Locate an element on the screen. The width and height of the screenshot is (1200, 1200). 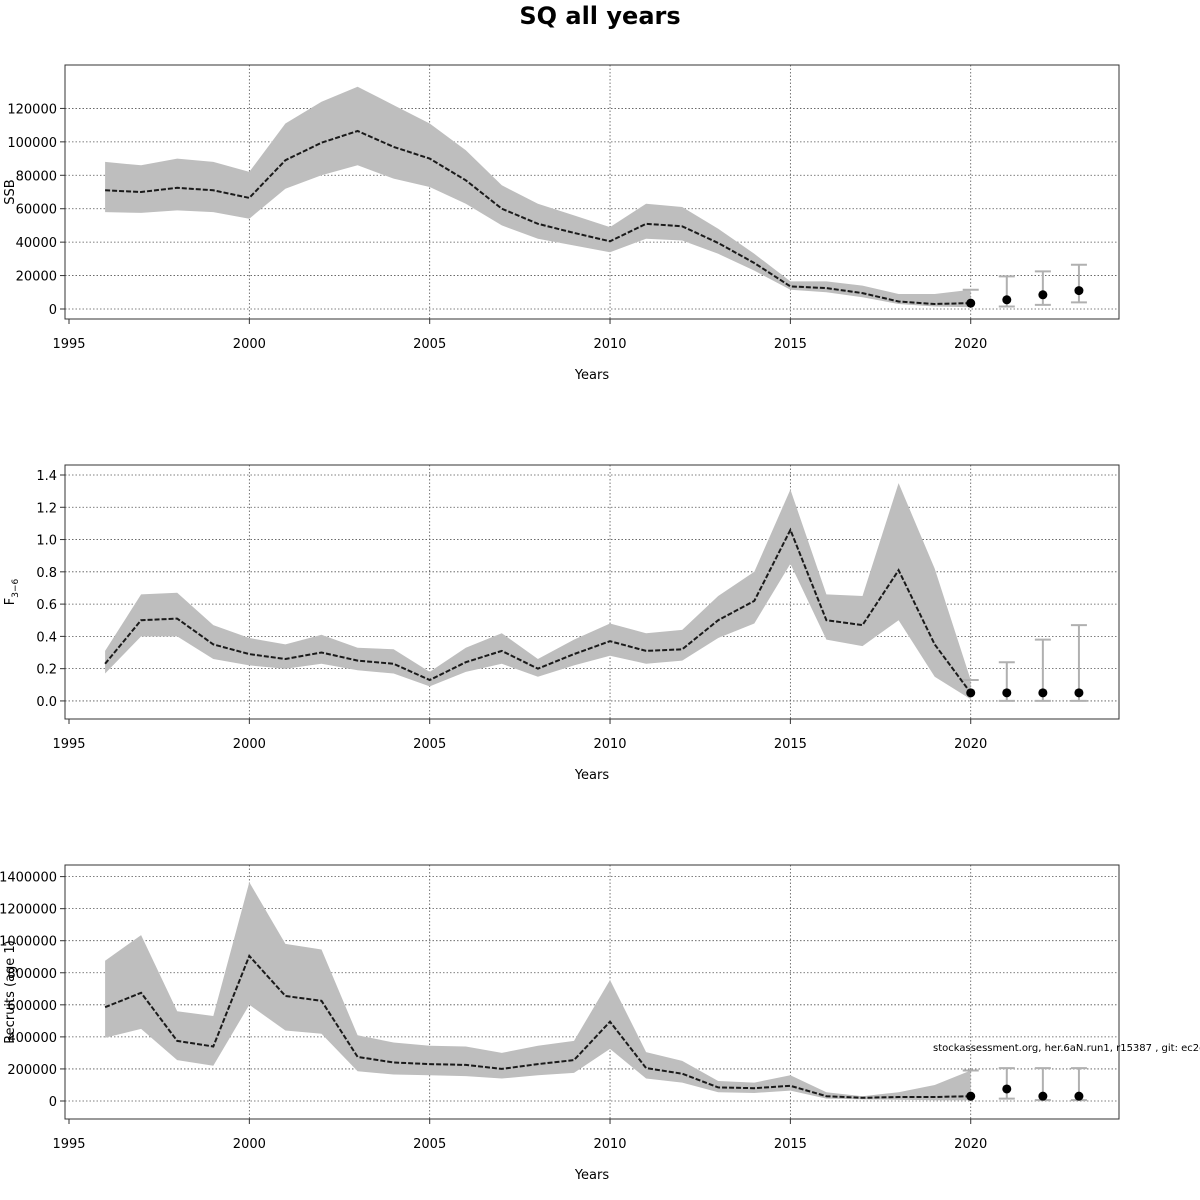
page-title: SQ all years is located at coordinates (600, 16).